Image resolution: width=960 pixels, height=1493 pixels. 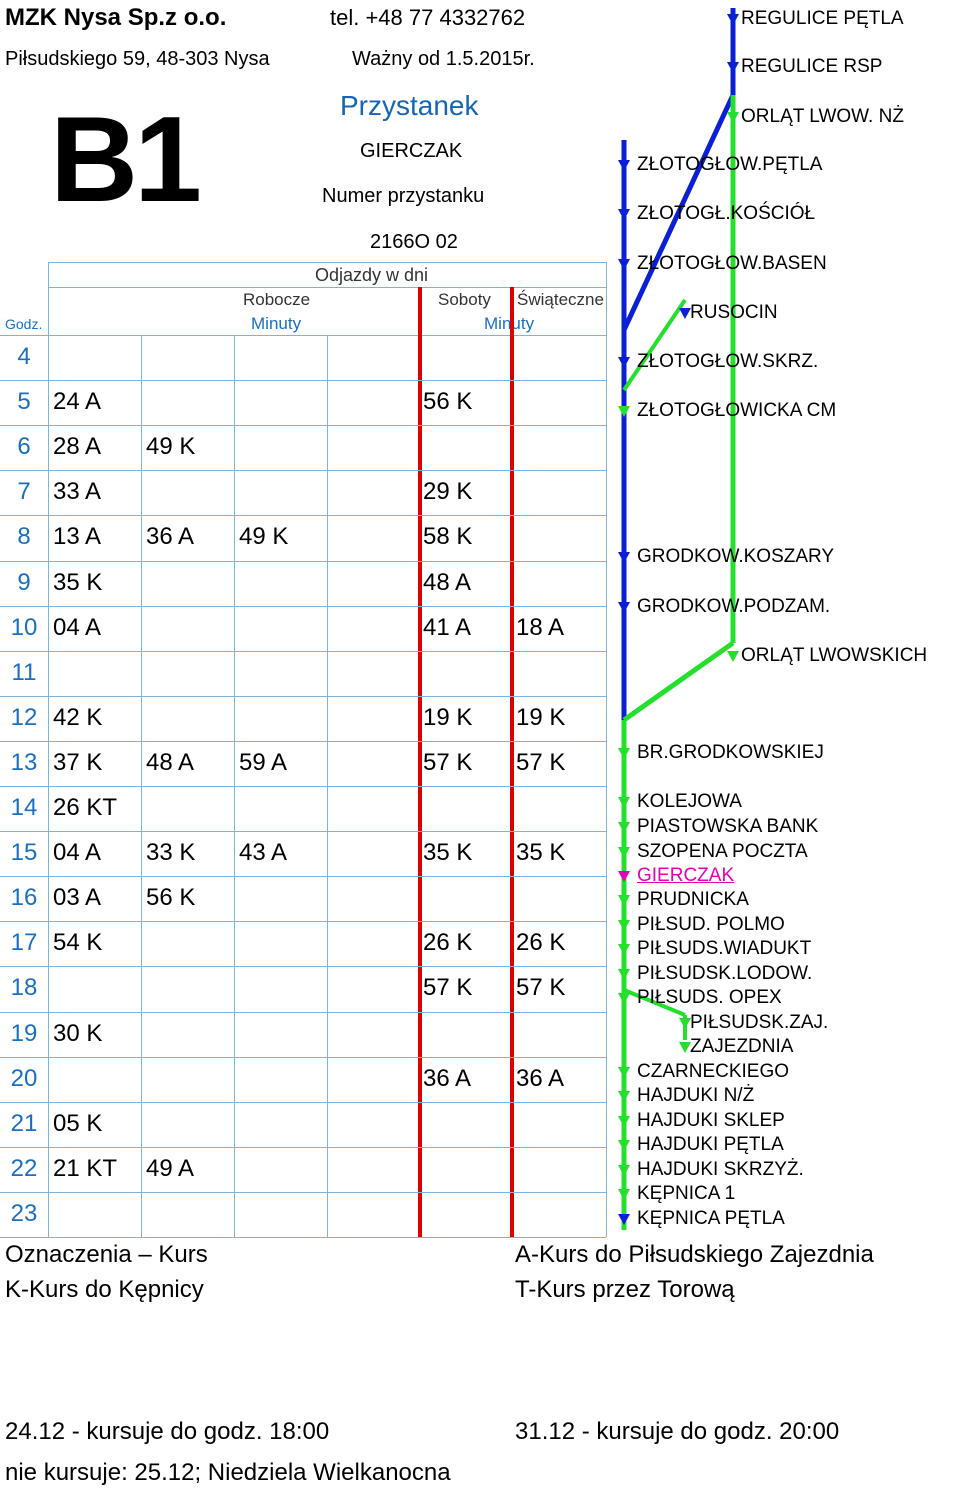 What do you see at coordinates (447, 1078) in the screenshot?
I see `saturday-departure: 36 A` at bounding box center [447, 1078].